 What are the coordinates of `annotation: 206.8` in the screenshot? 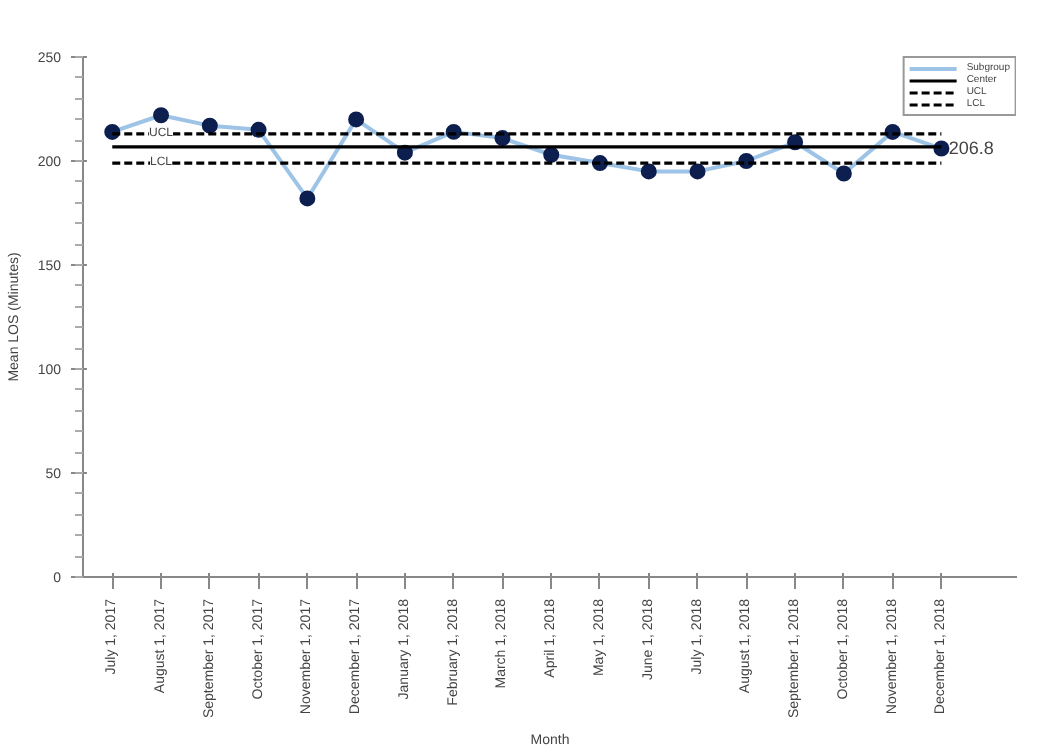 It's located at (971, 147).